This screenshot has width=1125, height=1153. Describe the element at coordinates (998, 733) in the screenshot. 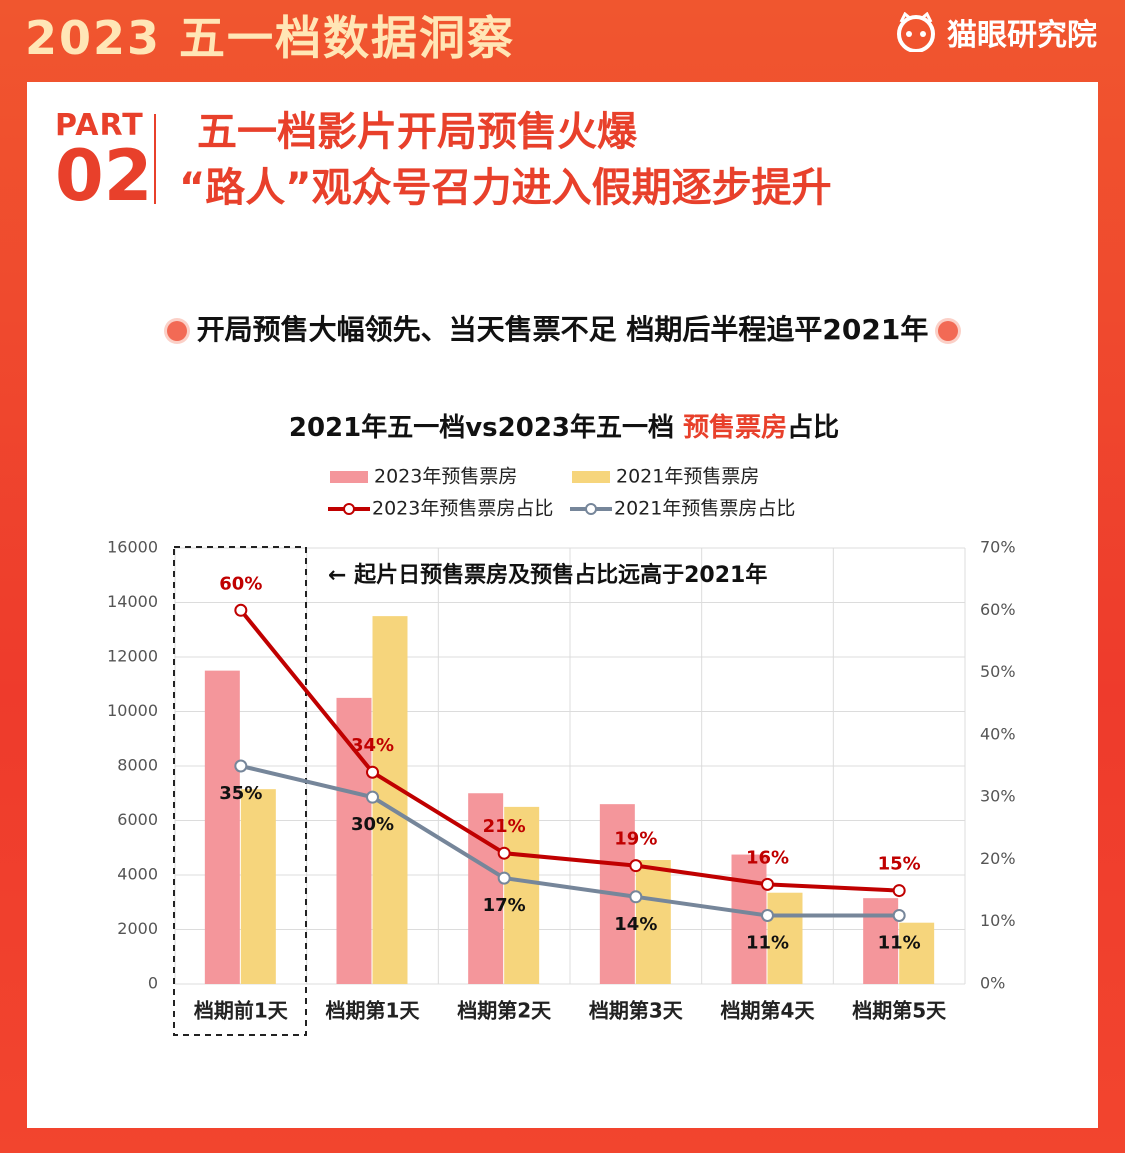

I see `y2-tick-label: 40%` at that location.